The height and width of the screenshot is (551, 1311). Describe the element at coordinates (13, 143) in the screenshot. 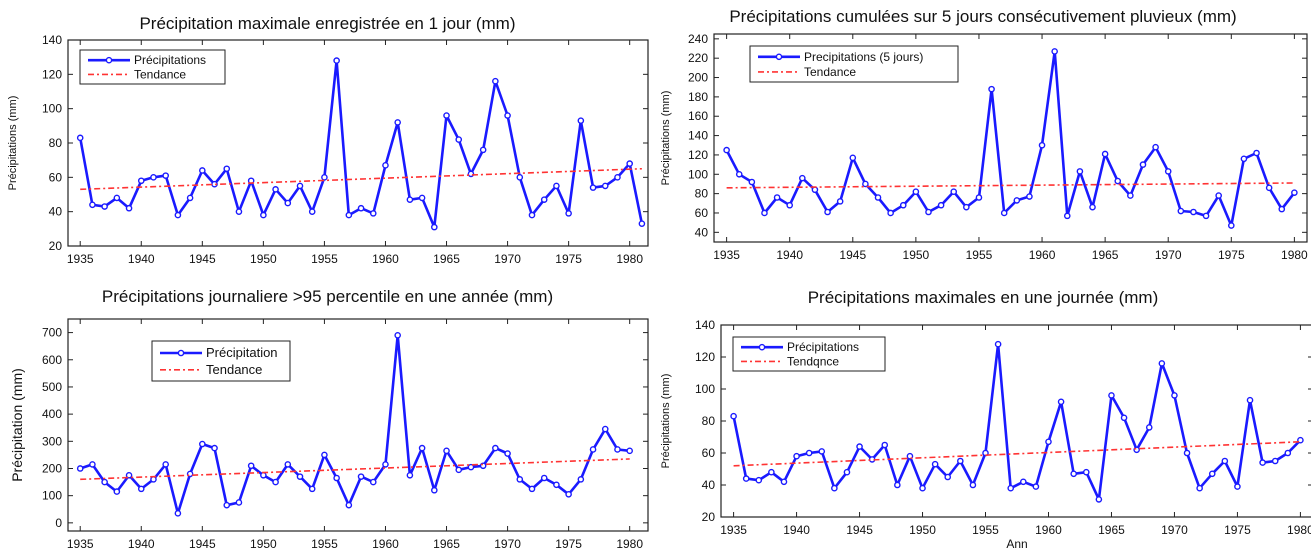

I see `y-axis-label: Précipitations (mm)` at that location.